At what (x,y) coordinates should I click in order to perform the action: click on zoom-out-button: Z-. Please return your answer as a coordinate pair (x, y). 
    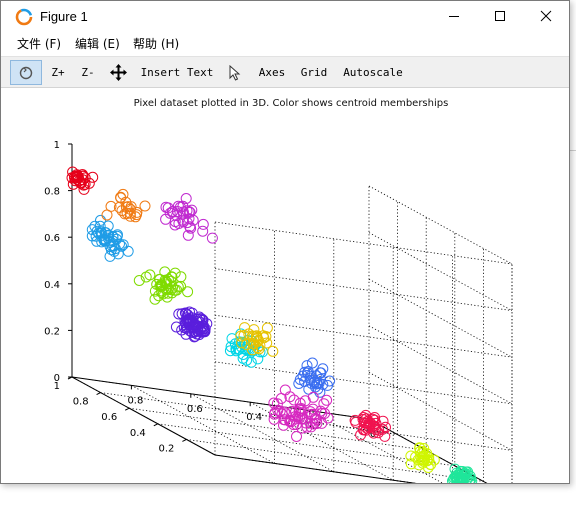
    Looking at the image, I should click on (88, 72).